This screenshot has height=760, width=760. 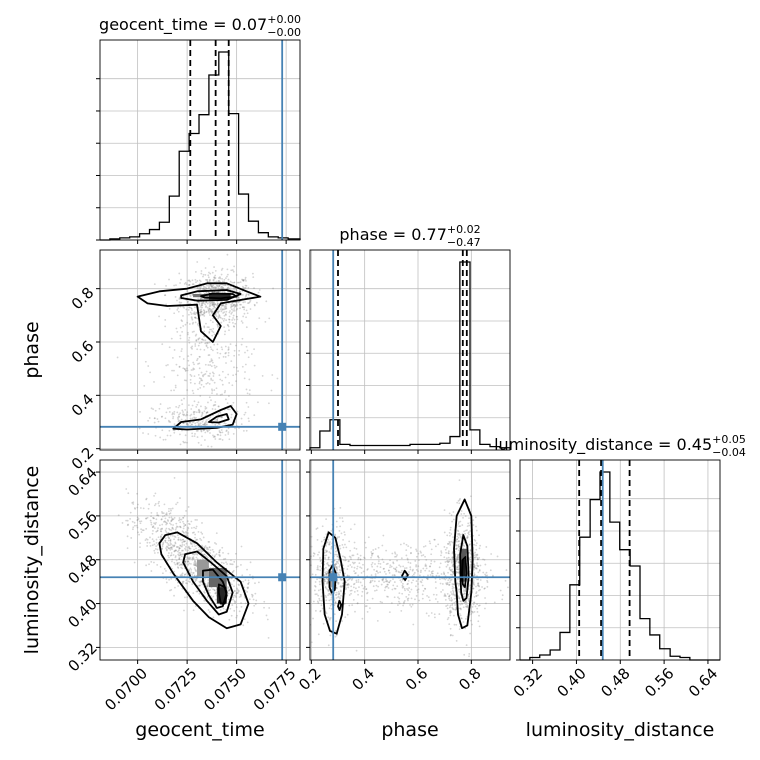 What do you see at coordinates (729, 452) in the screenshot?
I see `title-minus-luminosity_distance: −0.04` at bounding box center [729, 452].